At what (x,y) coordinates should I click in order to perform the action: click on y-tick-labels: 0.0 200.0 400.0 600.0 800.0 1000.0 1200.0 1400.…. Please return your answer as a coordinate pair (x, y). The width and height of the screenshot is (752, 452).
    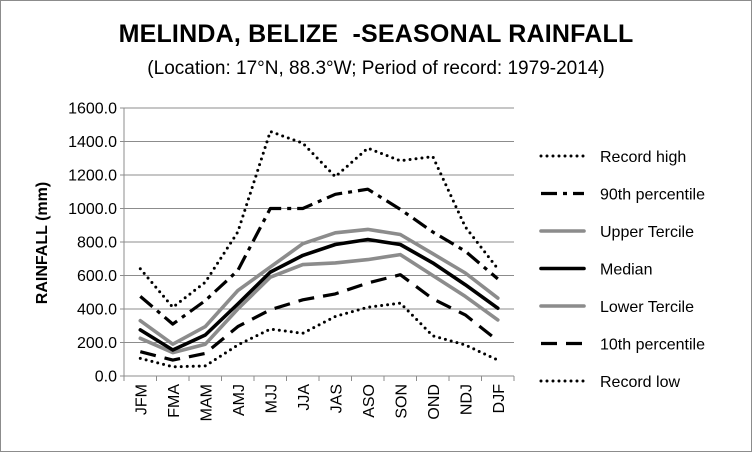
    Looking at the image, I should click on (92, 243).